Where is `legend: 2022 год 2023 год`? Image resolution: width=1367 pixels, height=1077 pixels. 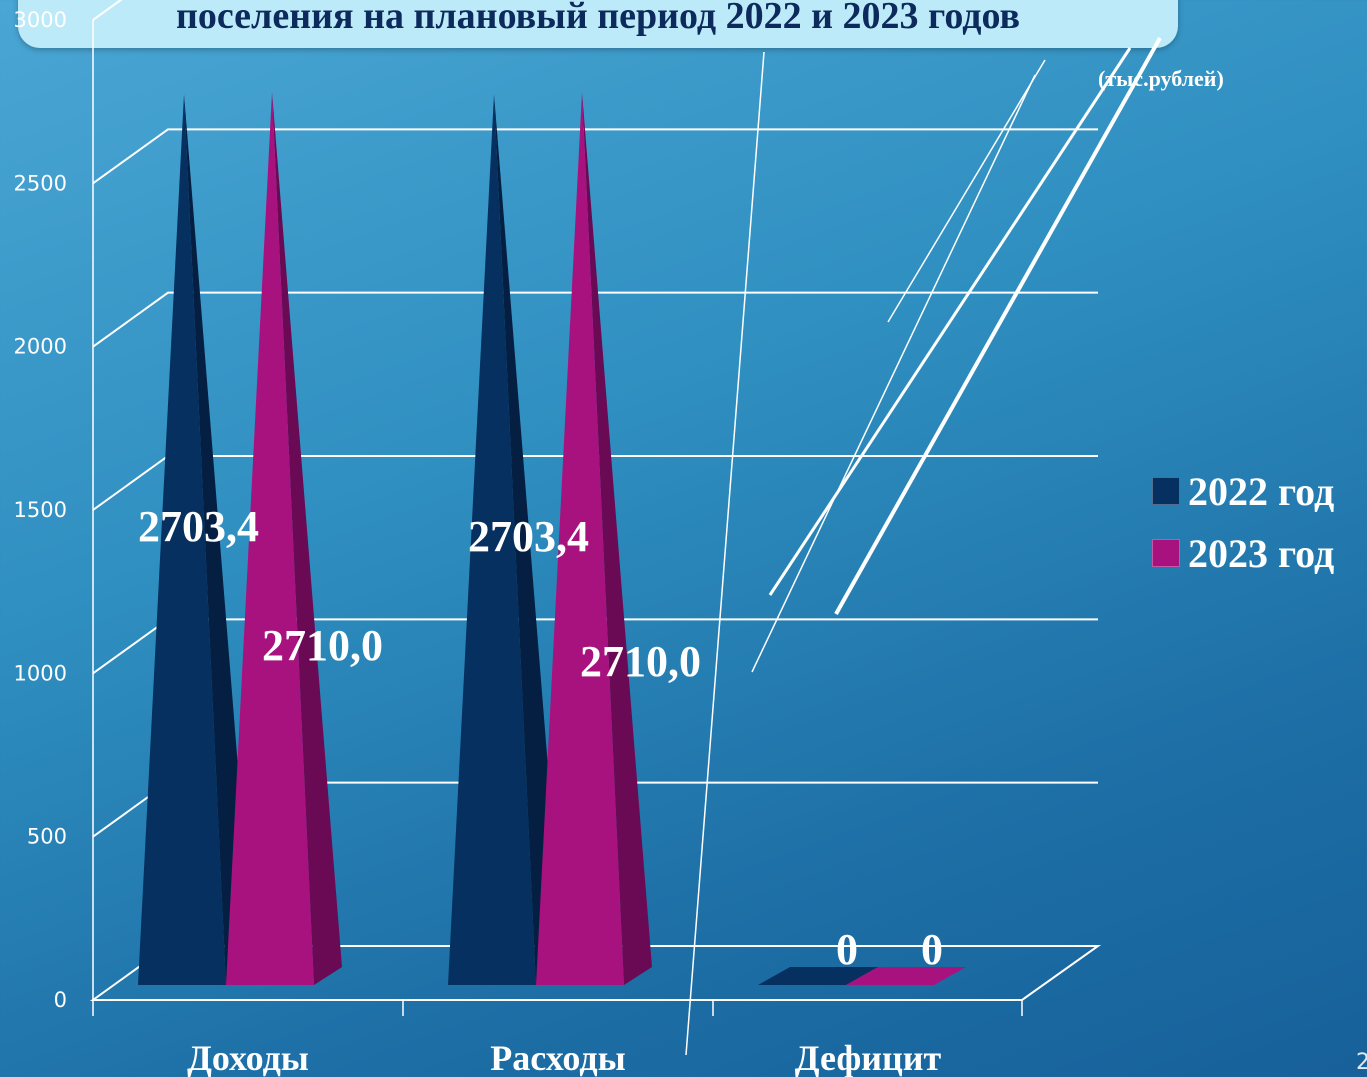
legend: 2022 год 2023 год is located at coordinates (1243, 522).